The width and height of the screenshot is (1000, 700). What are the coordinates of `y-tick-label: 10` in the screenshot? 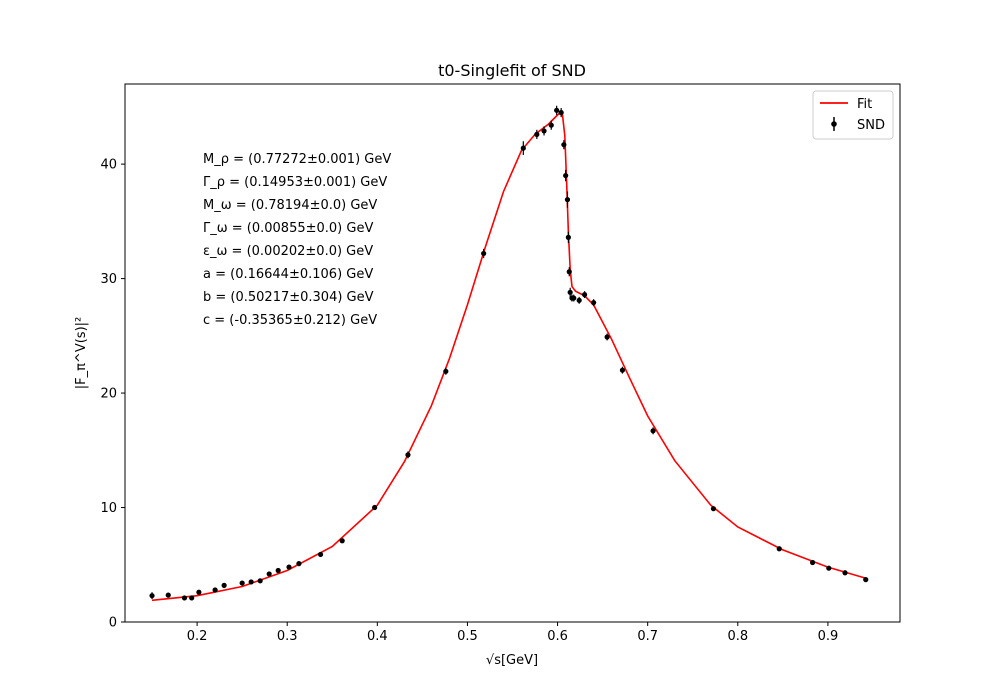 It's located at (108, 508).